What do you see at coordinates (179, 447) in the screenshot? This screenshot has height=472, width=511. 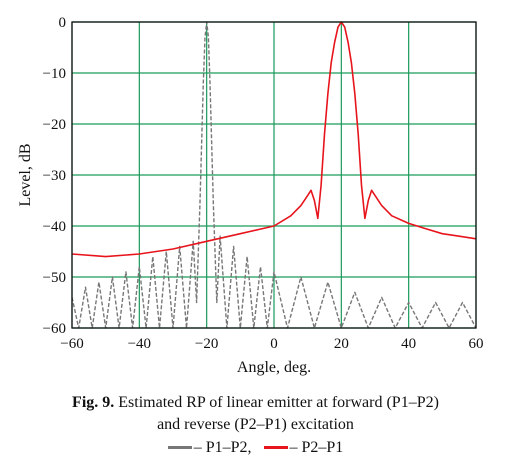 I see `legend-swatch-p1p2` at bounding box center [179, 447].